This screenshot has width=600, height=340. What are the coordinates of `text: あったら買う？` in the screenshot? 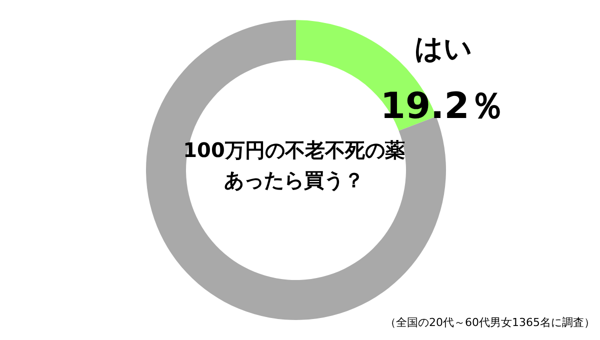 It's located at (294, 180).